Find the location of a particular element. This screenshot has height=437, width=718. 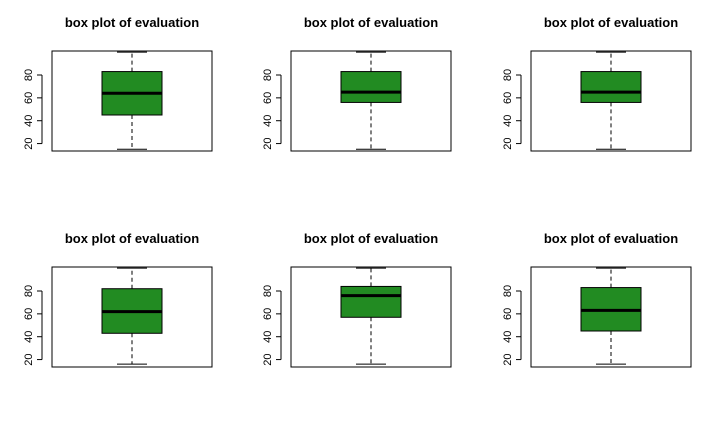

chart-panel-6: box plot of evaluation 20 40 60 80 is located at coordinates (597, 299).